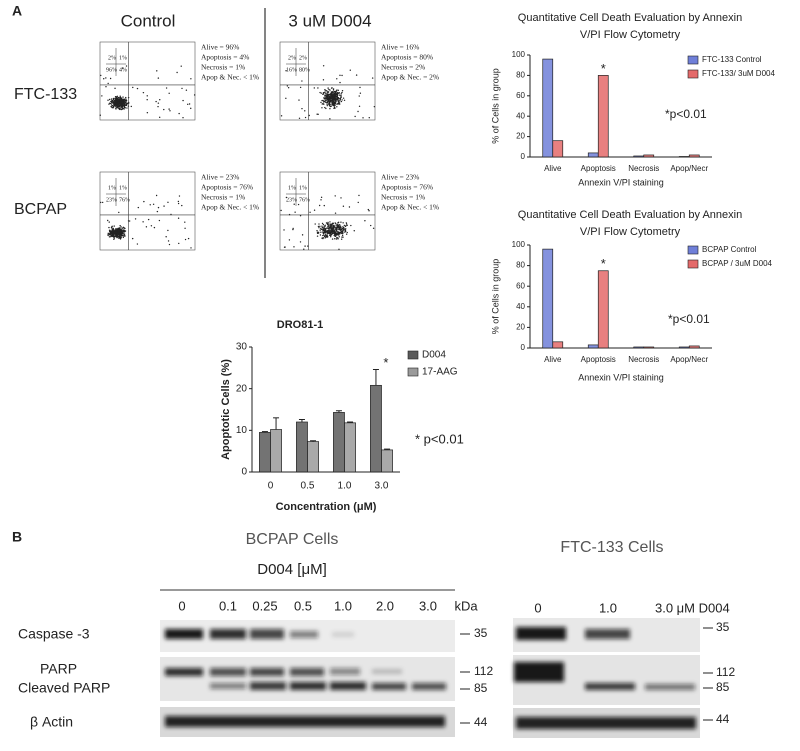 The width and height of the screenshot is (800, 751). What do you see at coordinates (226, 409) in the screenshot?
I see `y-axis-label: Apoptotic Cells (%)` at bounding box center [226, 409].